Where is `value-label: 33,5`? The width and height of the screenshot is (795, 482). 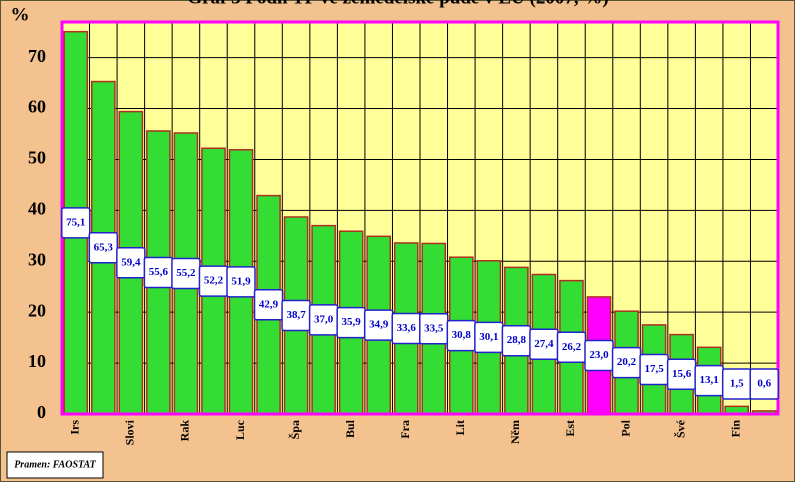
value-label: 33,5 is located at coordinates (434, 328).